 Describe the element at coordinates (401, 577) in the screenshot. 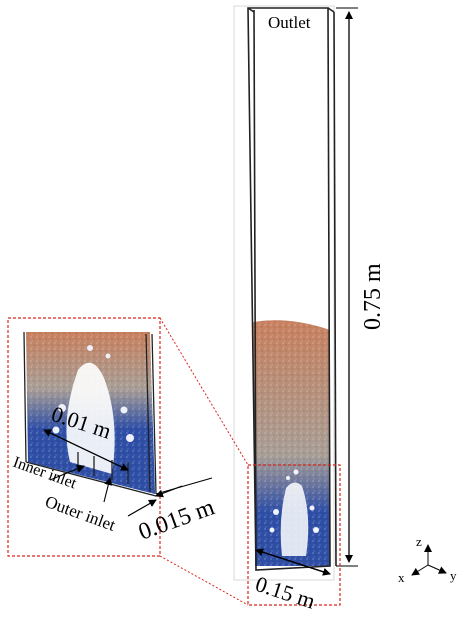

I see `axis-x-label: x` at that location.